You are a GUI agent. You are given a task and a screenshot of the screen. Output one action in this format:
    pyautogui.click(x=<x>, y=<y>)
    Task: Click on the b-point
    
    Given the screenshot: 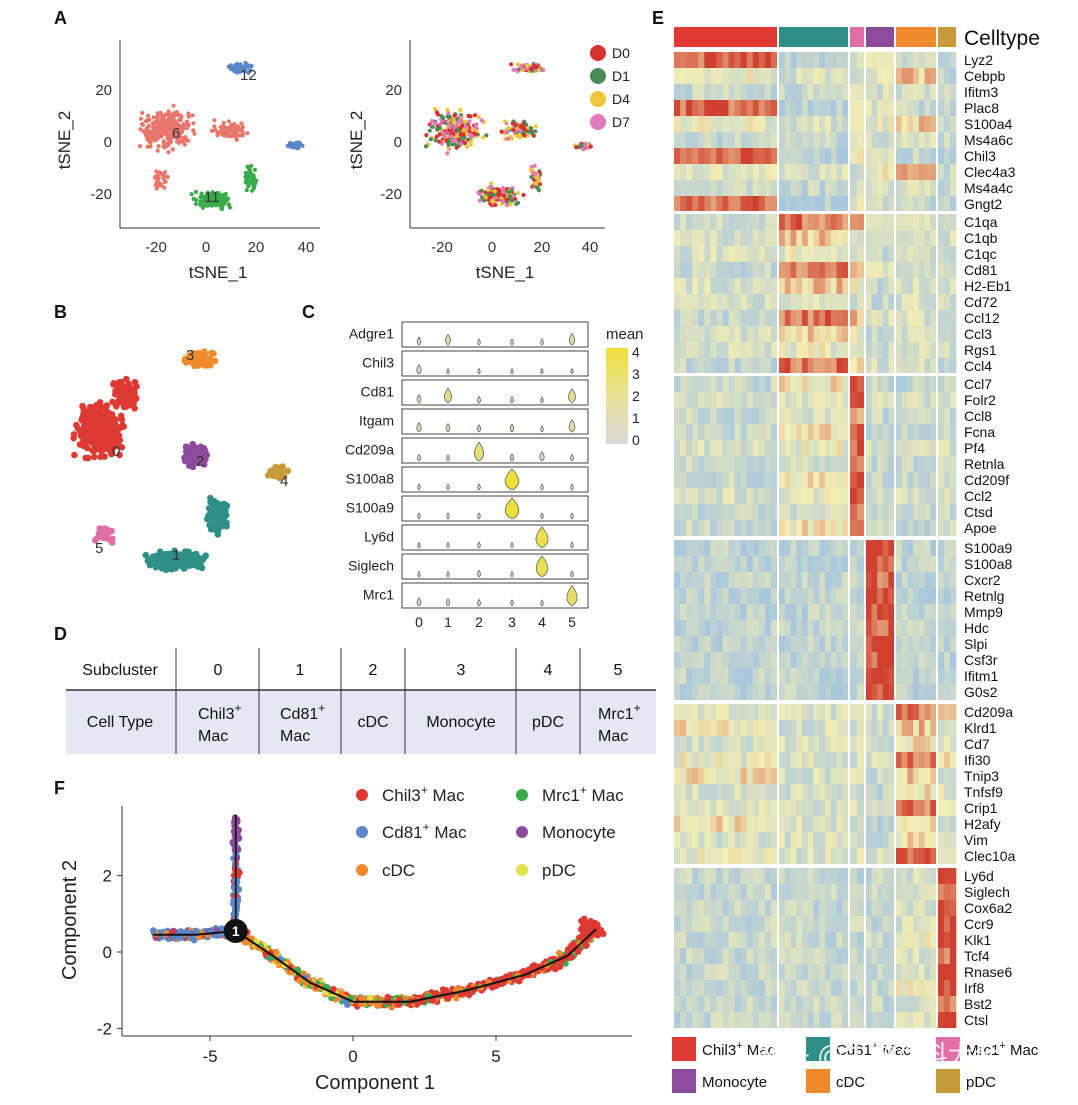 What is the action you would take?
    pyautogui.click(x=192, y=444)
    